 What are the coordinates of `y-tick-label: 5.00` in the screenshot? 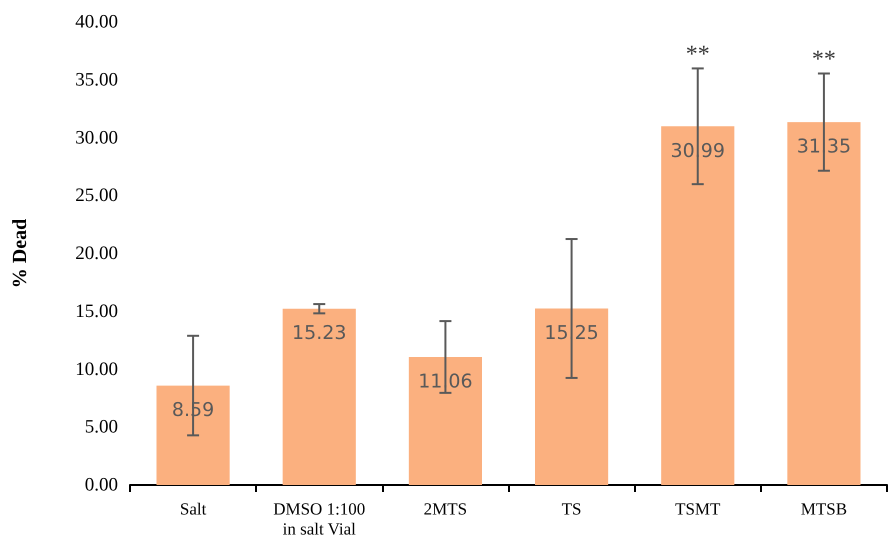 It's located at (101, 427).